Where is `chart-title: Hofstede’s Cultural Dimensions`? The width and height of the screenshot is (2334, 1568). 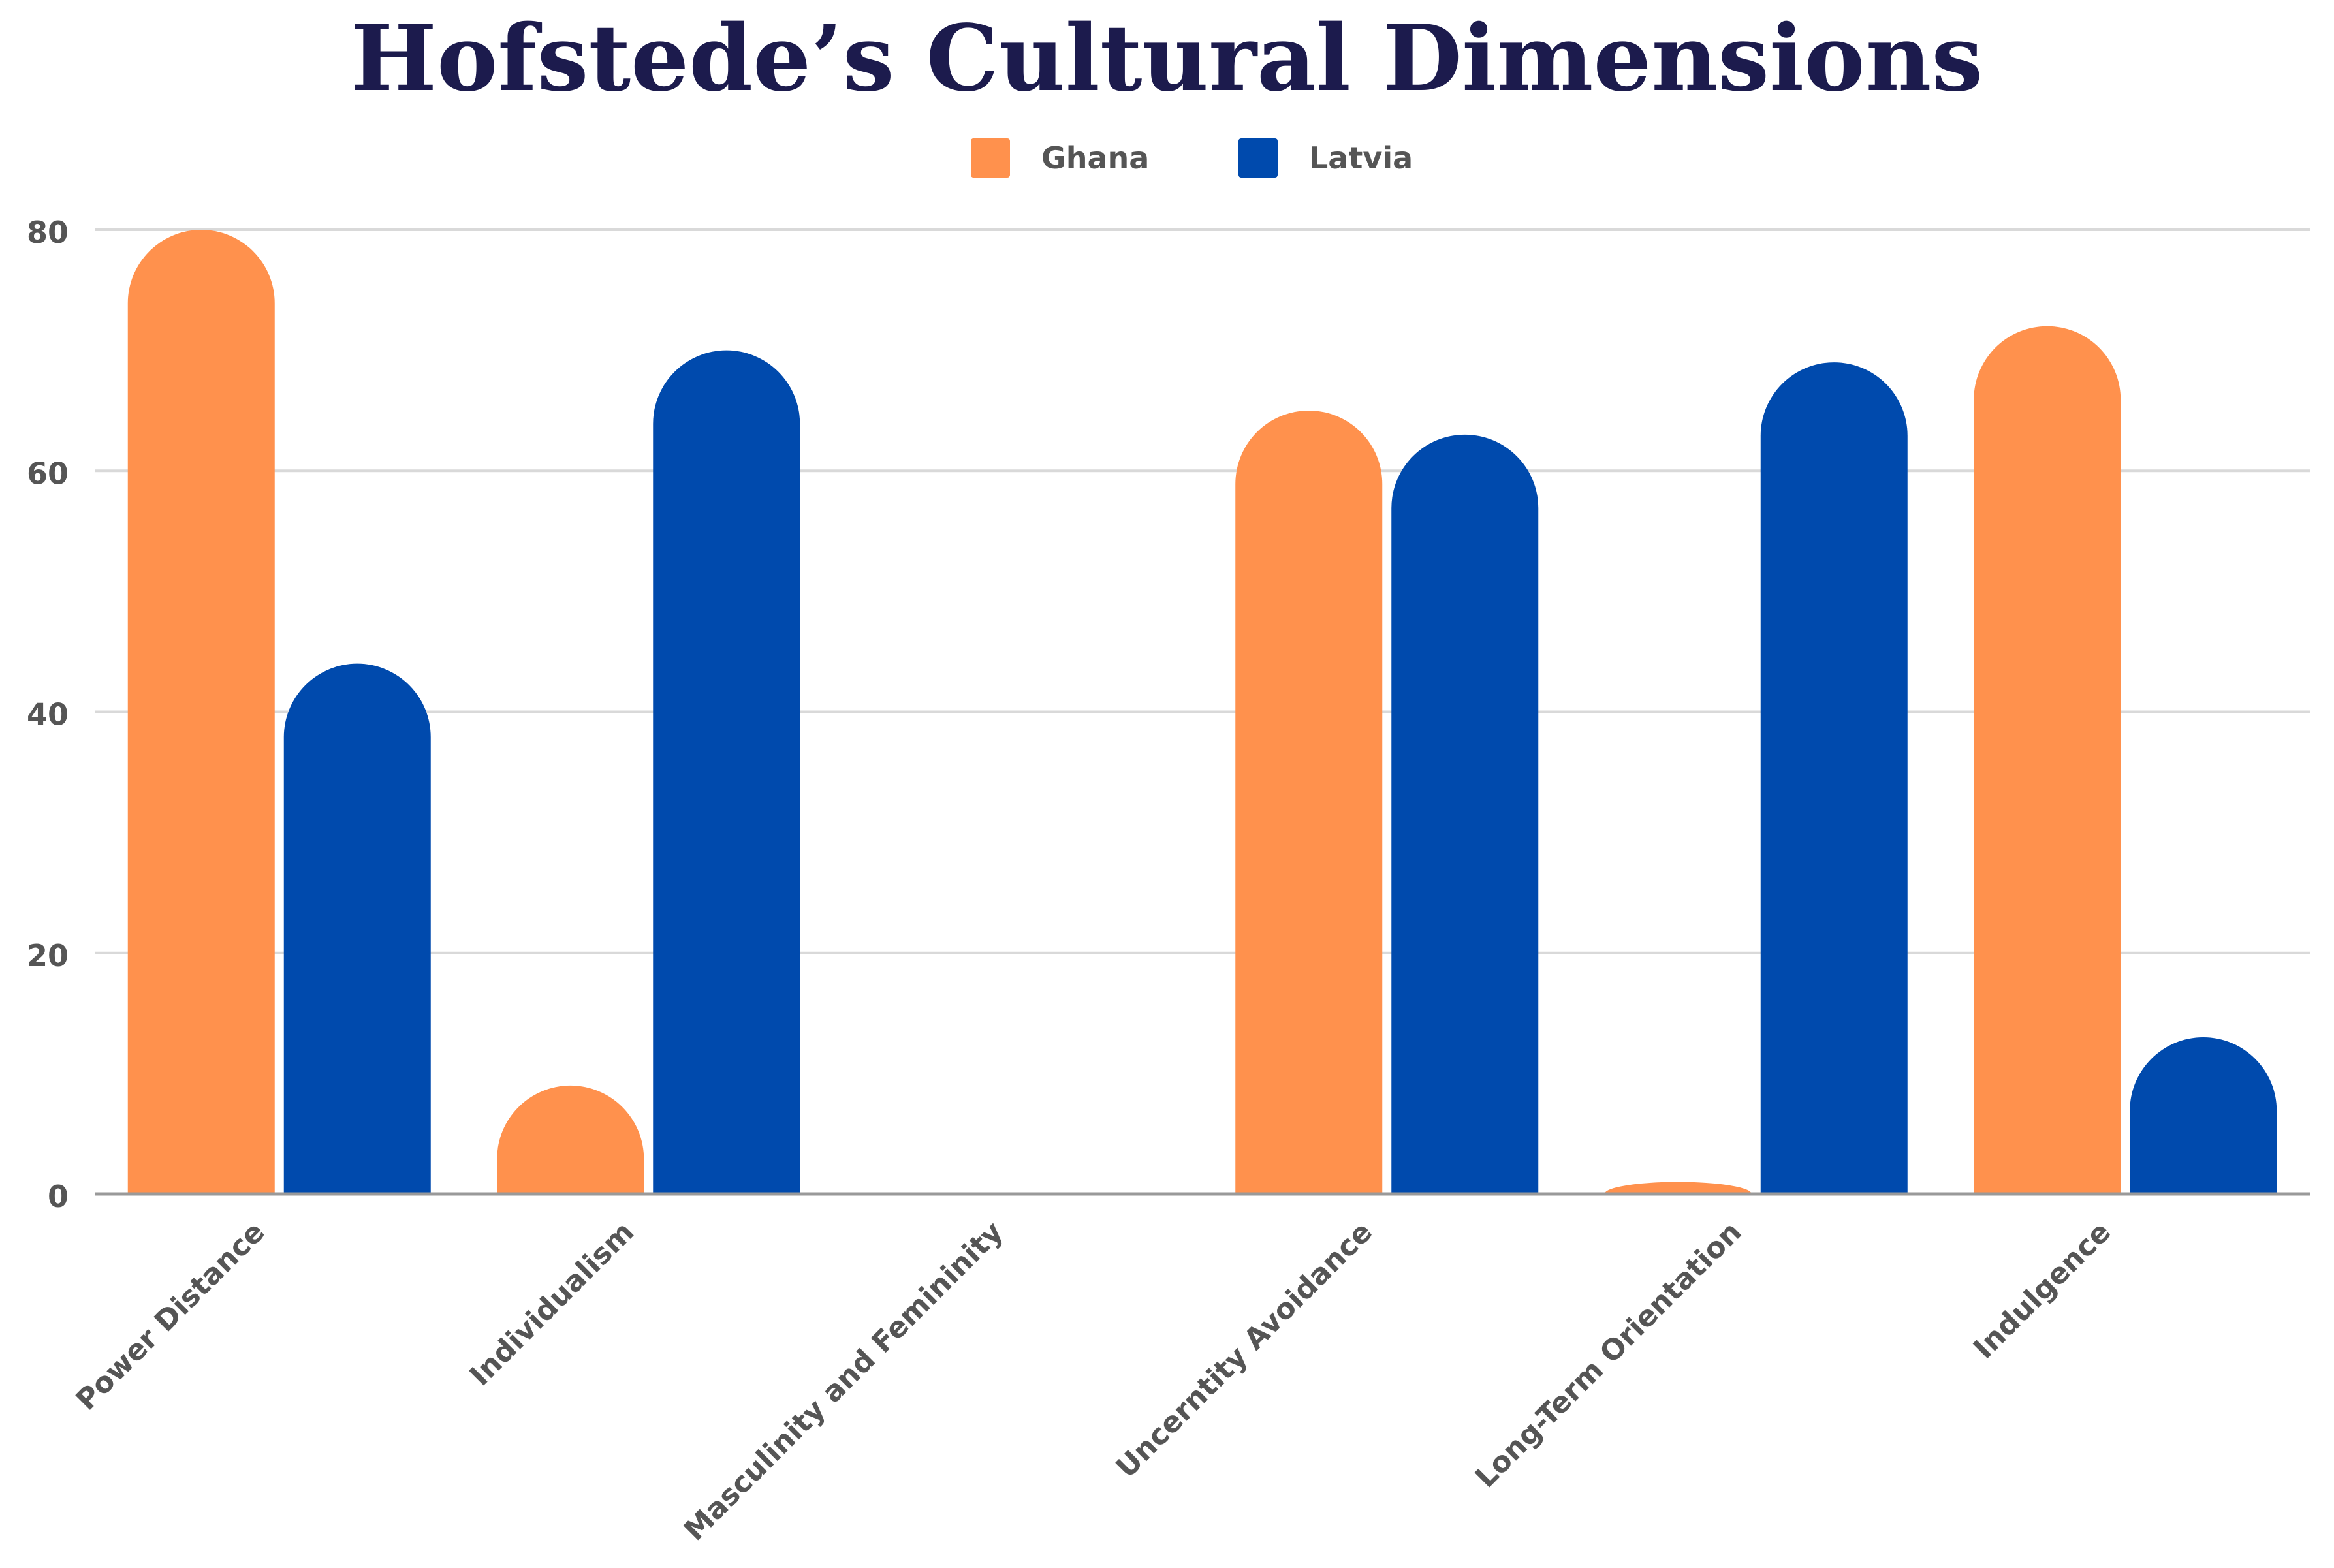
chart-title: Hofstede’s Cultural Dimensions is located at coordinates (1167, 59).